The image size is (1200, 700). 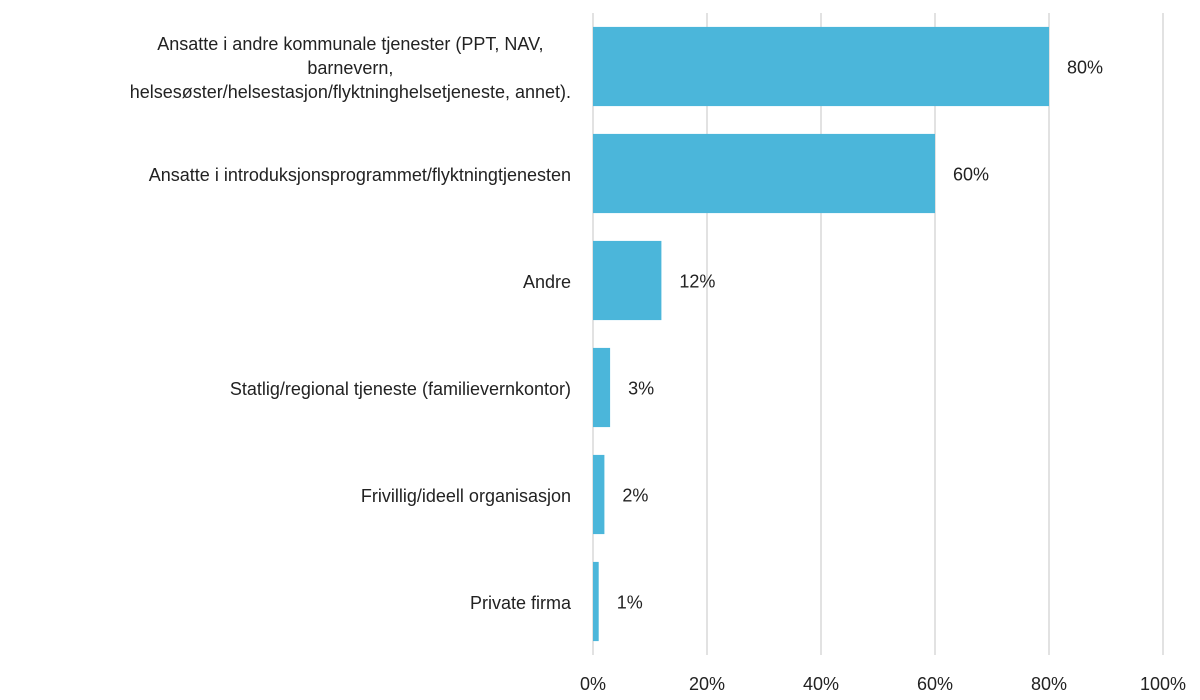 What do you see at coordinates (520, 602) in the screenshot?
I see `category-label: Private firma` at bounding box center [520, 602].